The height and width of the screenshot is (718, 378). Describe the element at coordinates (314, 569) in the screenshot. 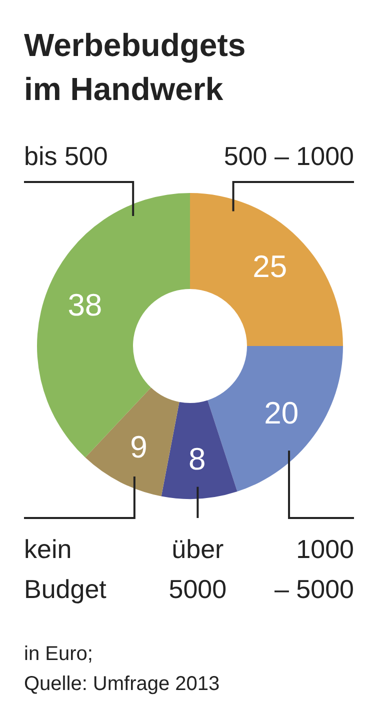

I see `slice-label: 1000 – 5000` at that location.